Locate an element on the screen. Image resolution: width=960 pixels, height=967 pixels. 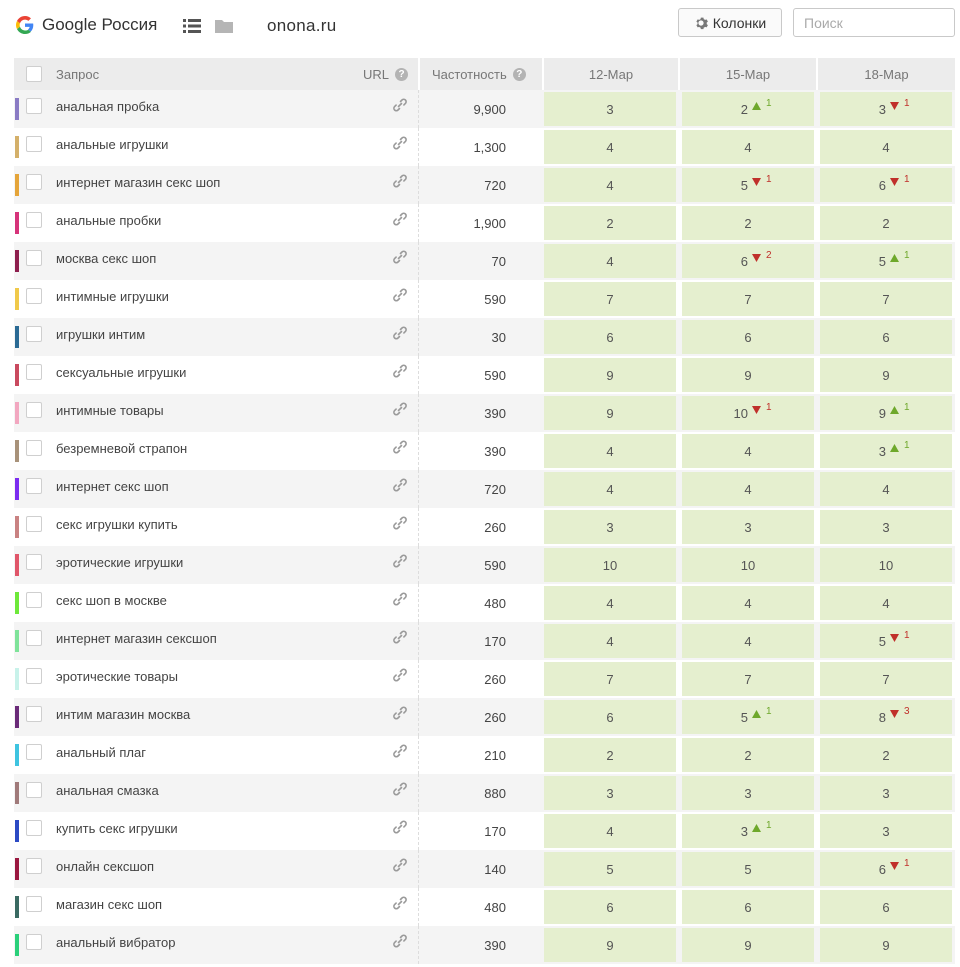
column-header-query: Запрос is located at coordinates (78, 74).